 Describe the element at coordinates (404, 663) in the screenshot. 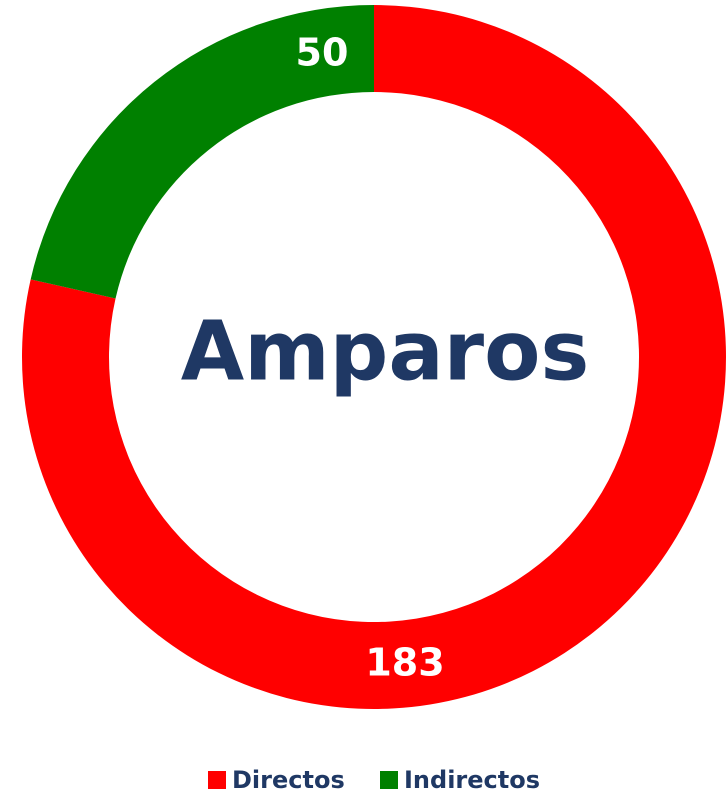

I see `value-label: 183` at that location.